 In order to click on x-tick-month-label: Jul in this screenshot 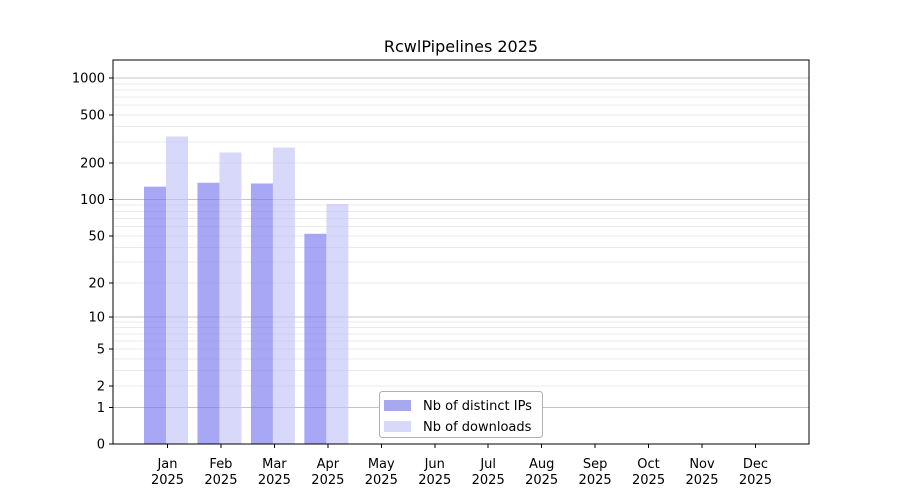, I will do `click(487, 464)`.